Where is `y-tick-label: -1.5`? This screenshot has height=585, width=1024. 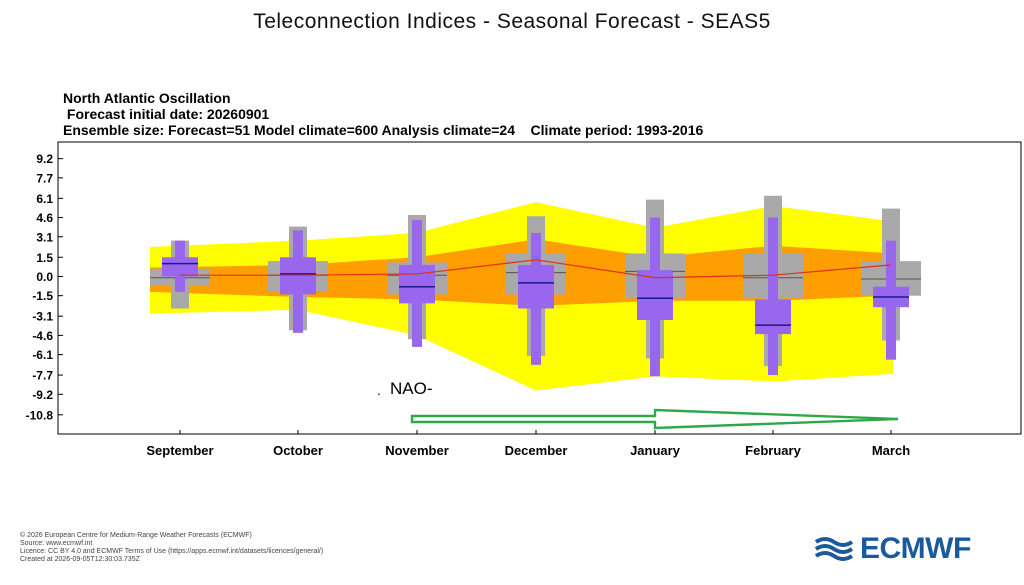 y-tick-label: -1.5 is located at coordinates (42, 296).